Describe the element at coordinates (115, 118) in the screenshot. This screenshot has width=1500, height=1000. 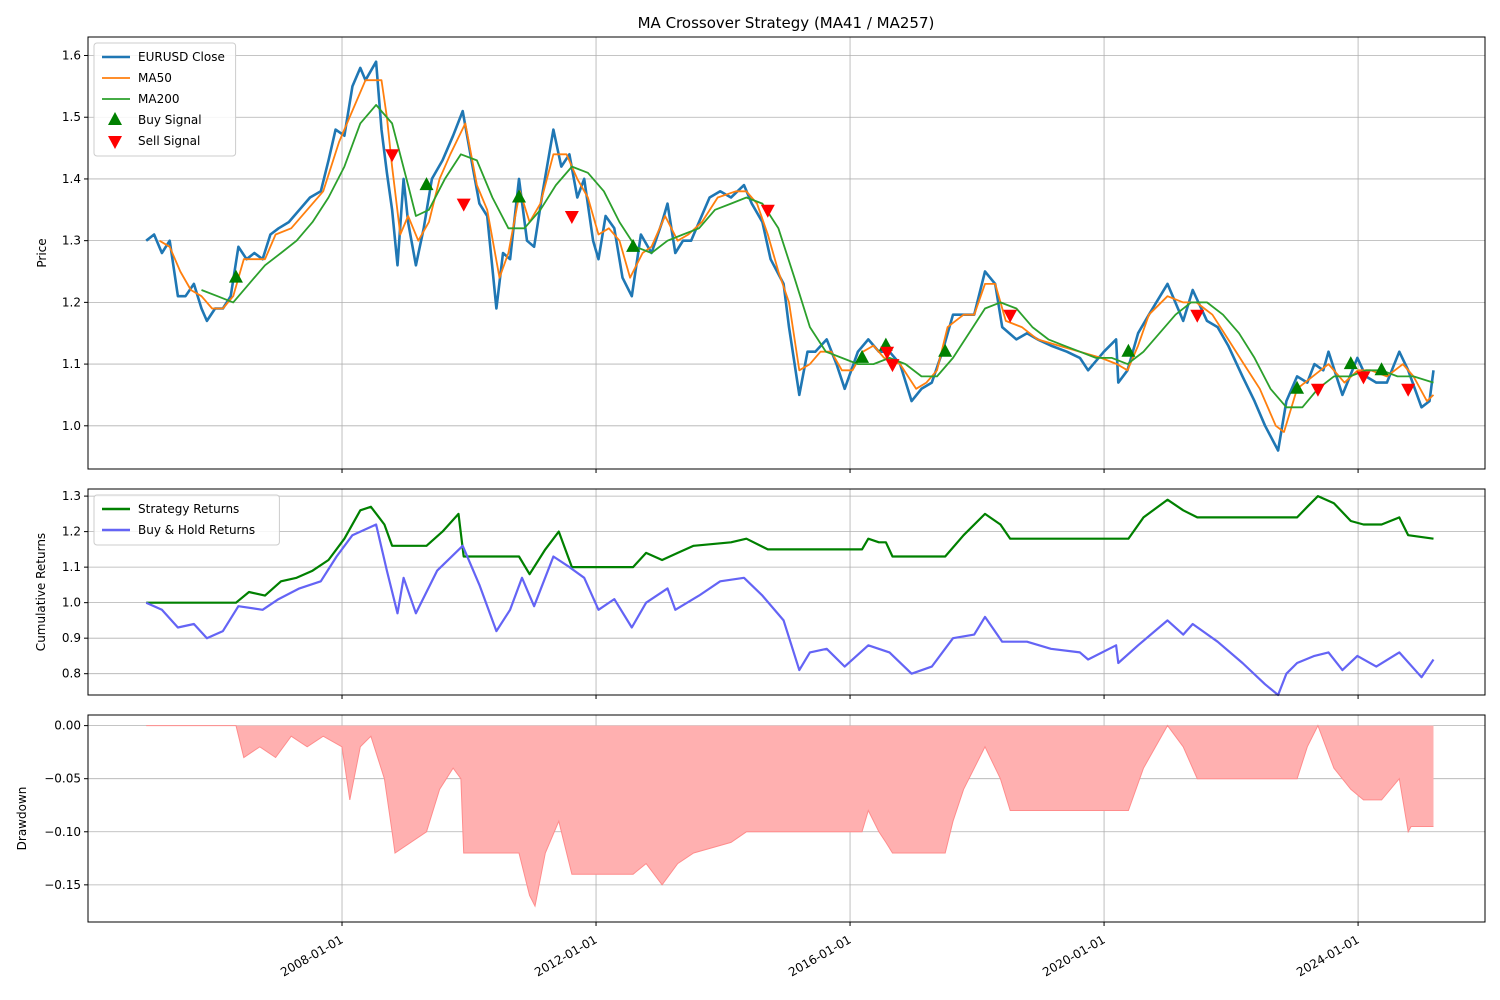
I see `legend-swatch-buy` at that location.